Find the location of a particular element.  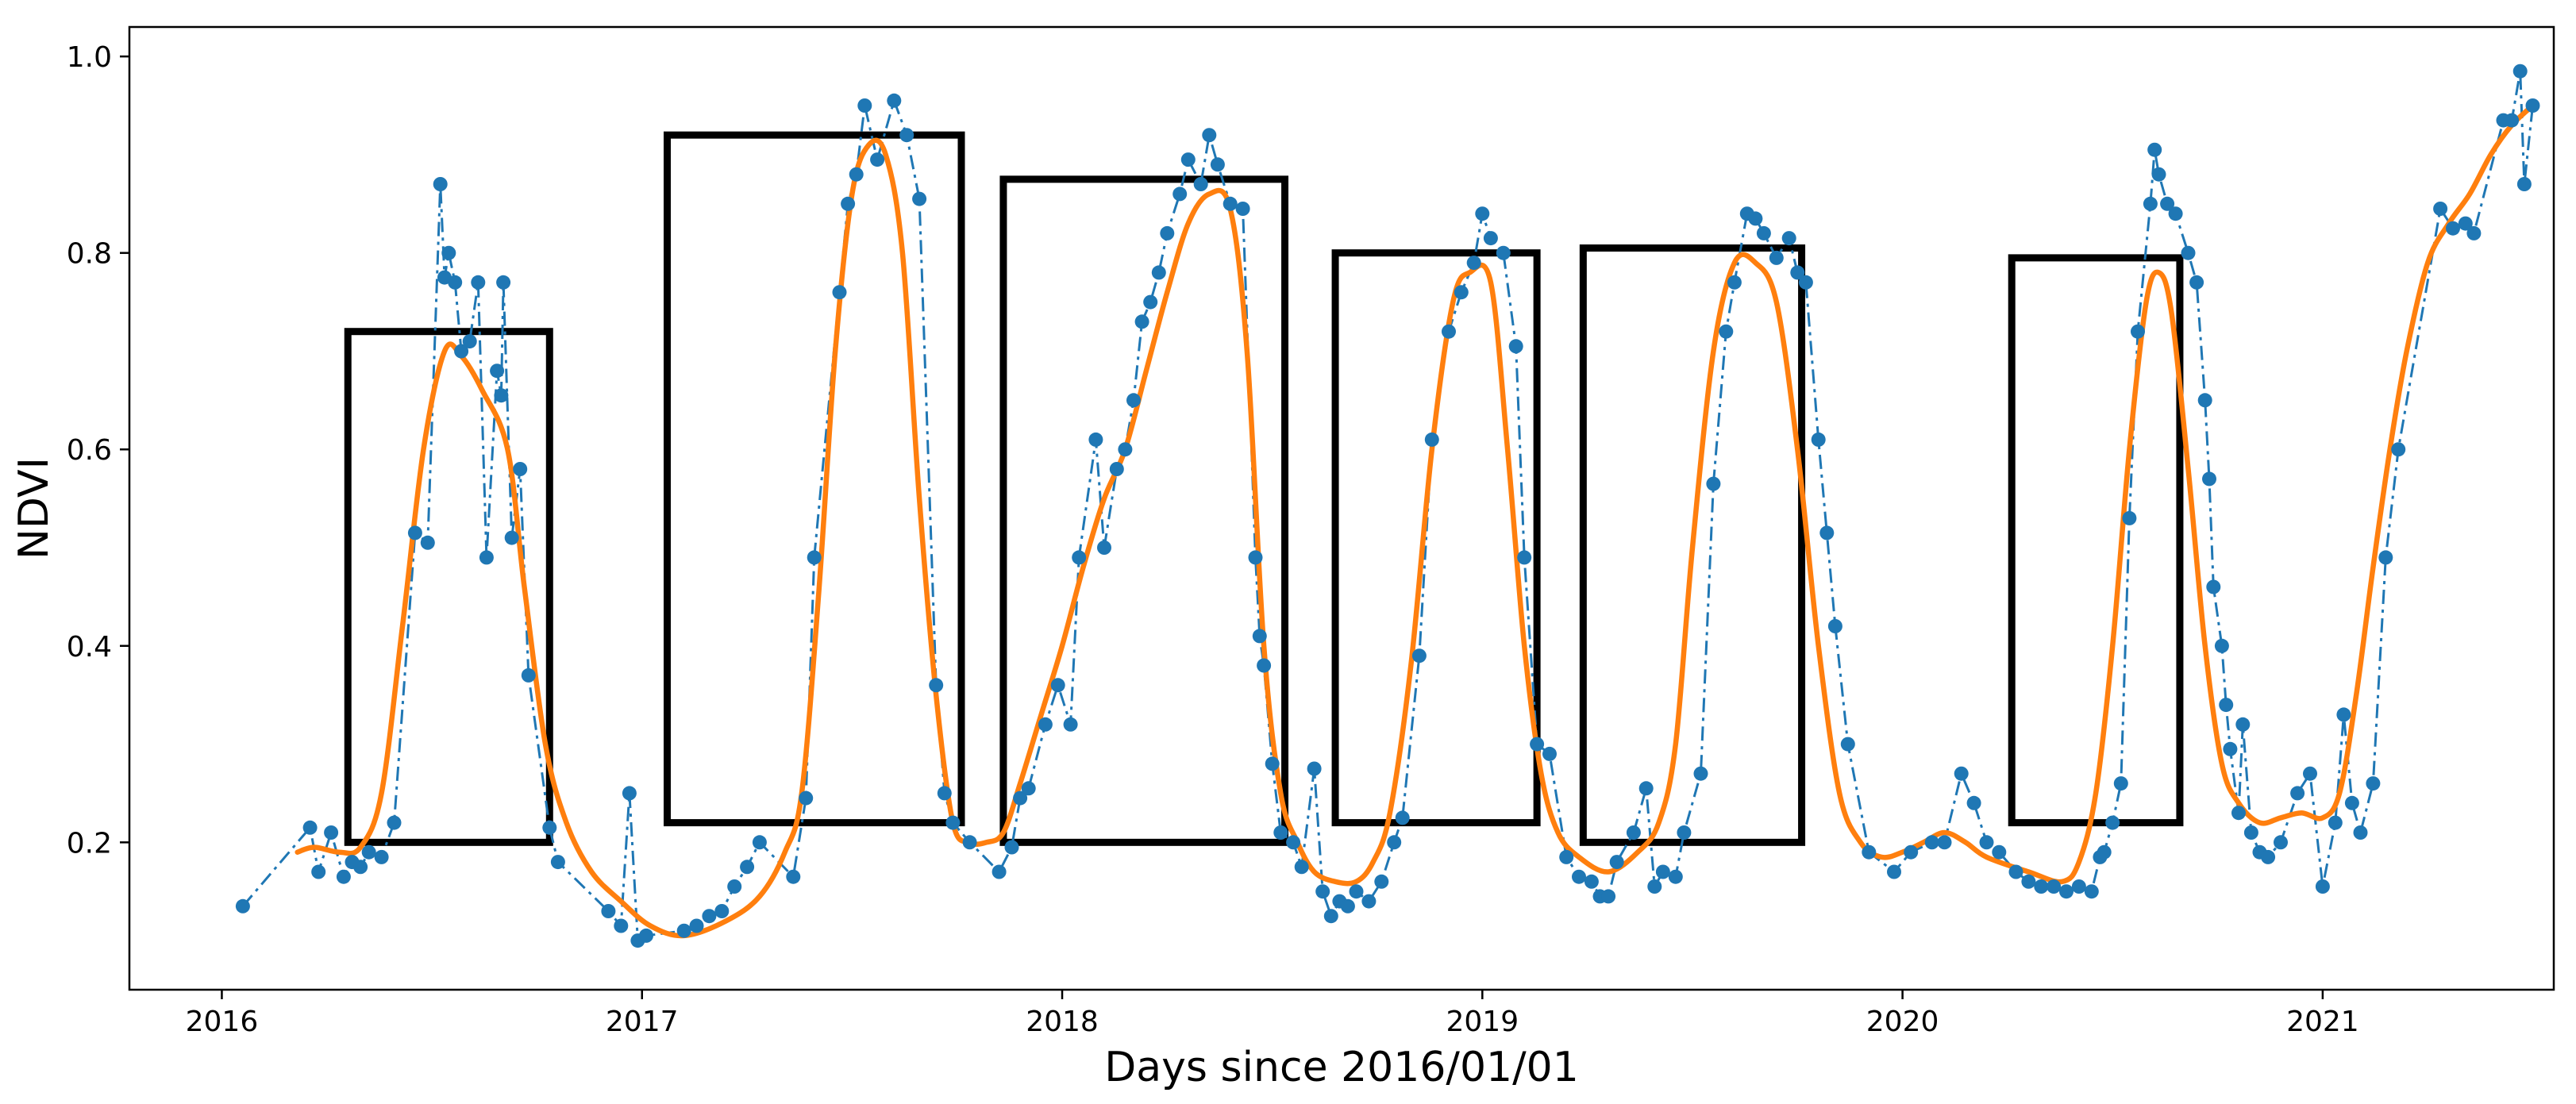

x-tick-label: 2020 is located at coordinates (1903, 1022).